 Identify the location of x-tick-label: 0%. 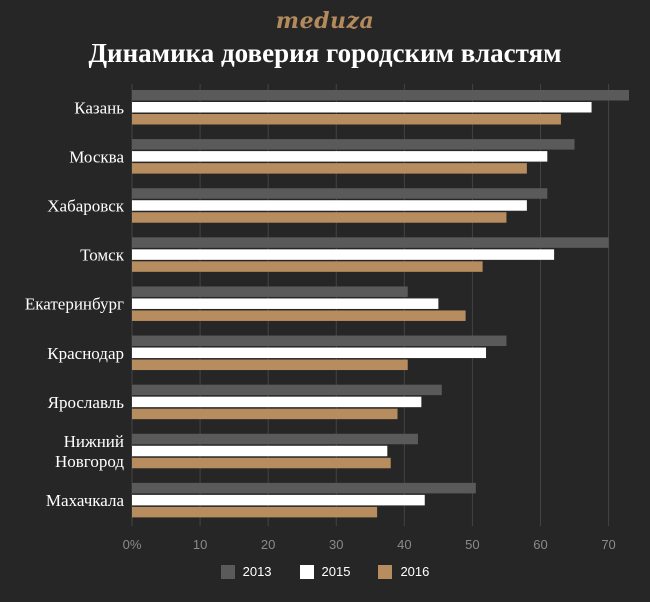
(132, 544).